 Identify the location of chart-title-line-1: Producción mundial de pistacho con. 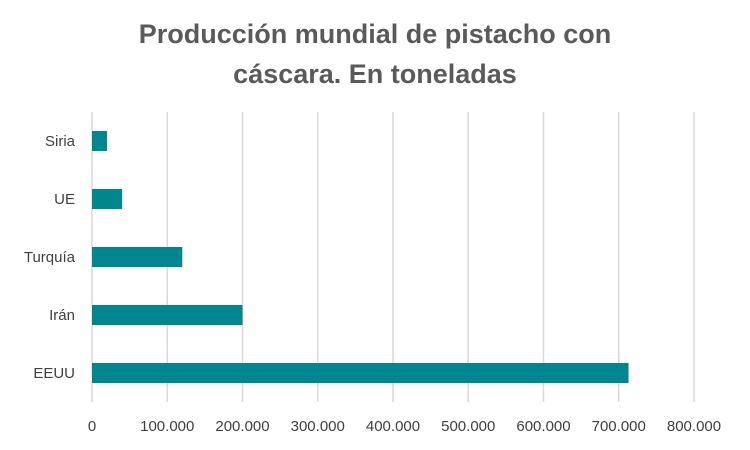
(375, 34).